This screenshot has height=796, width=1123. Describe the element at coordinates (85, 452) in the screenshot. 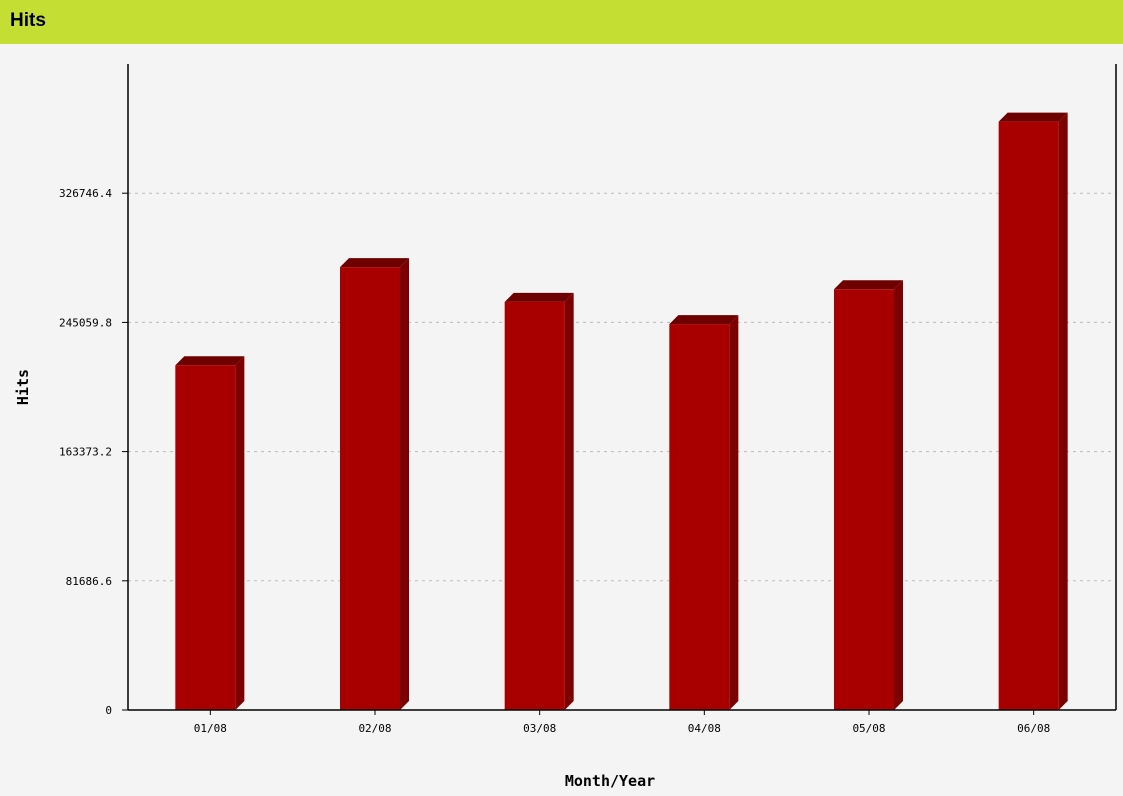

I see `y-tick-label: 163373.2` at that location.